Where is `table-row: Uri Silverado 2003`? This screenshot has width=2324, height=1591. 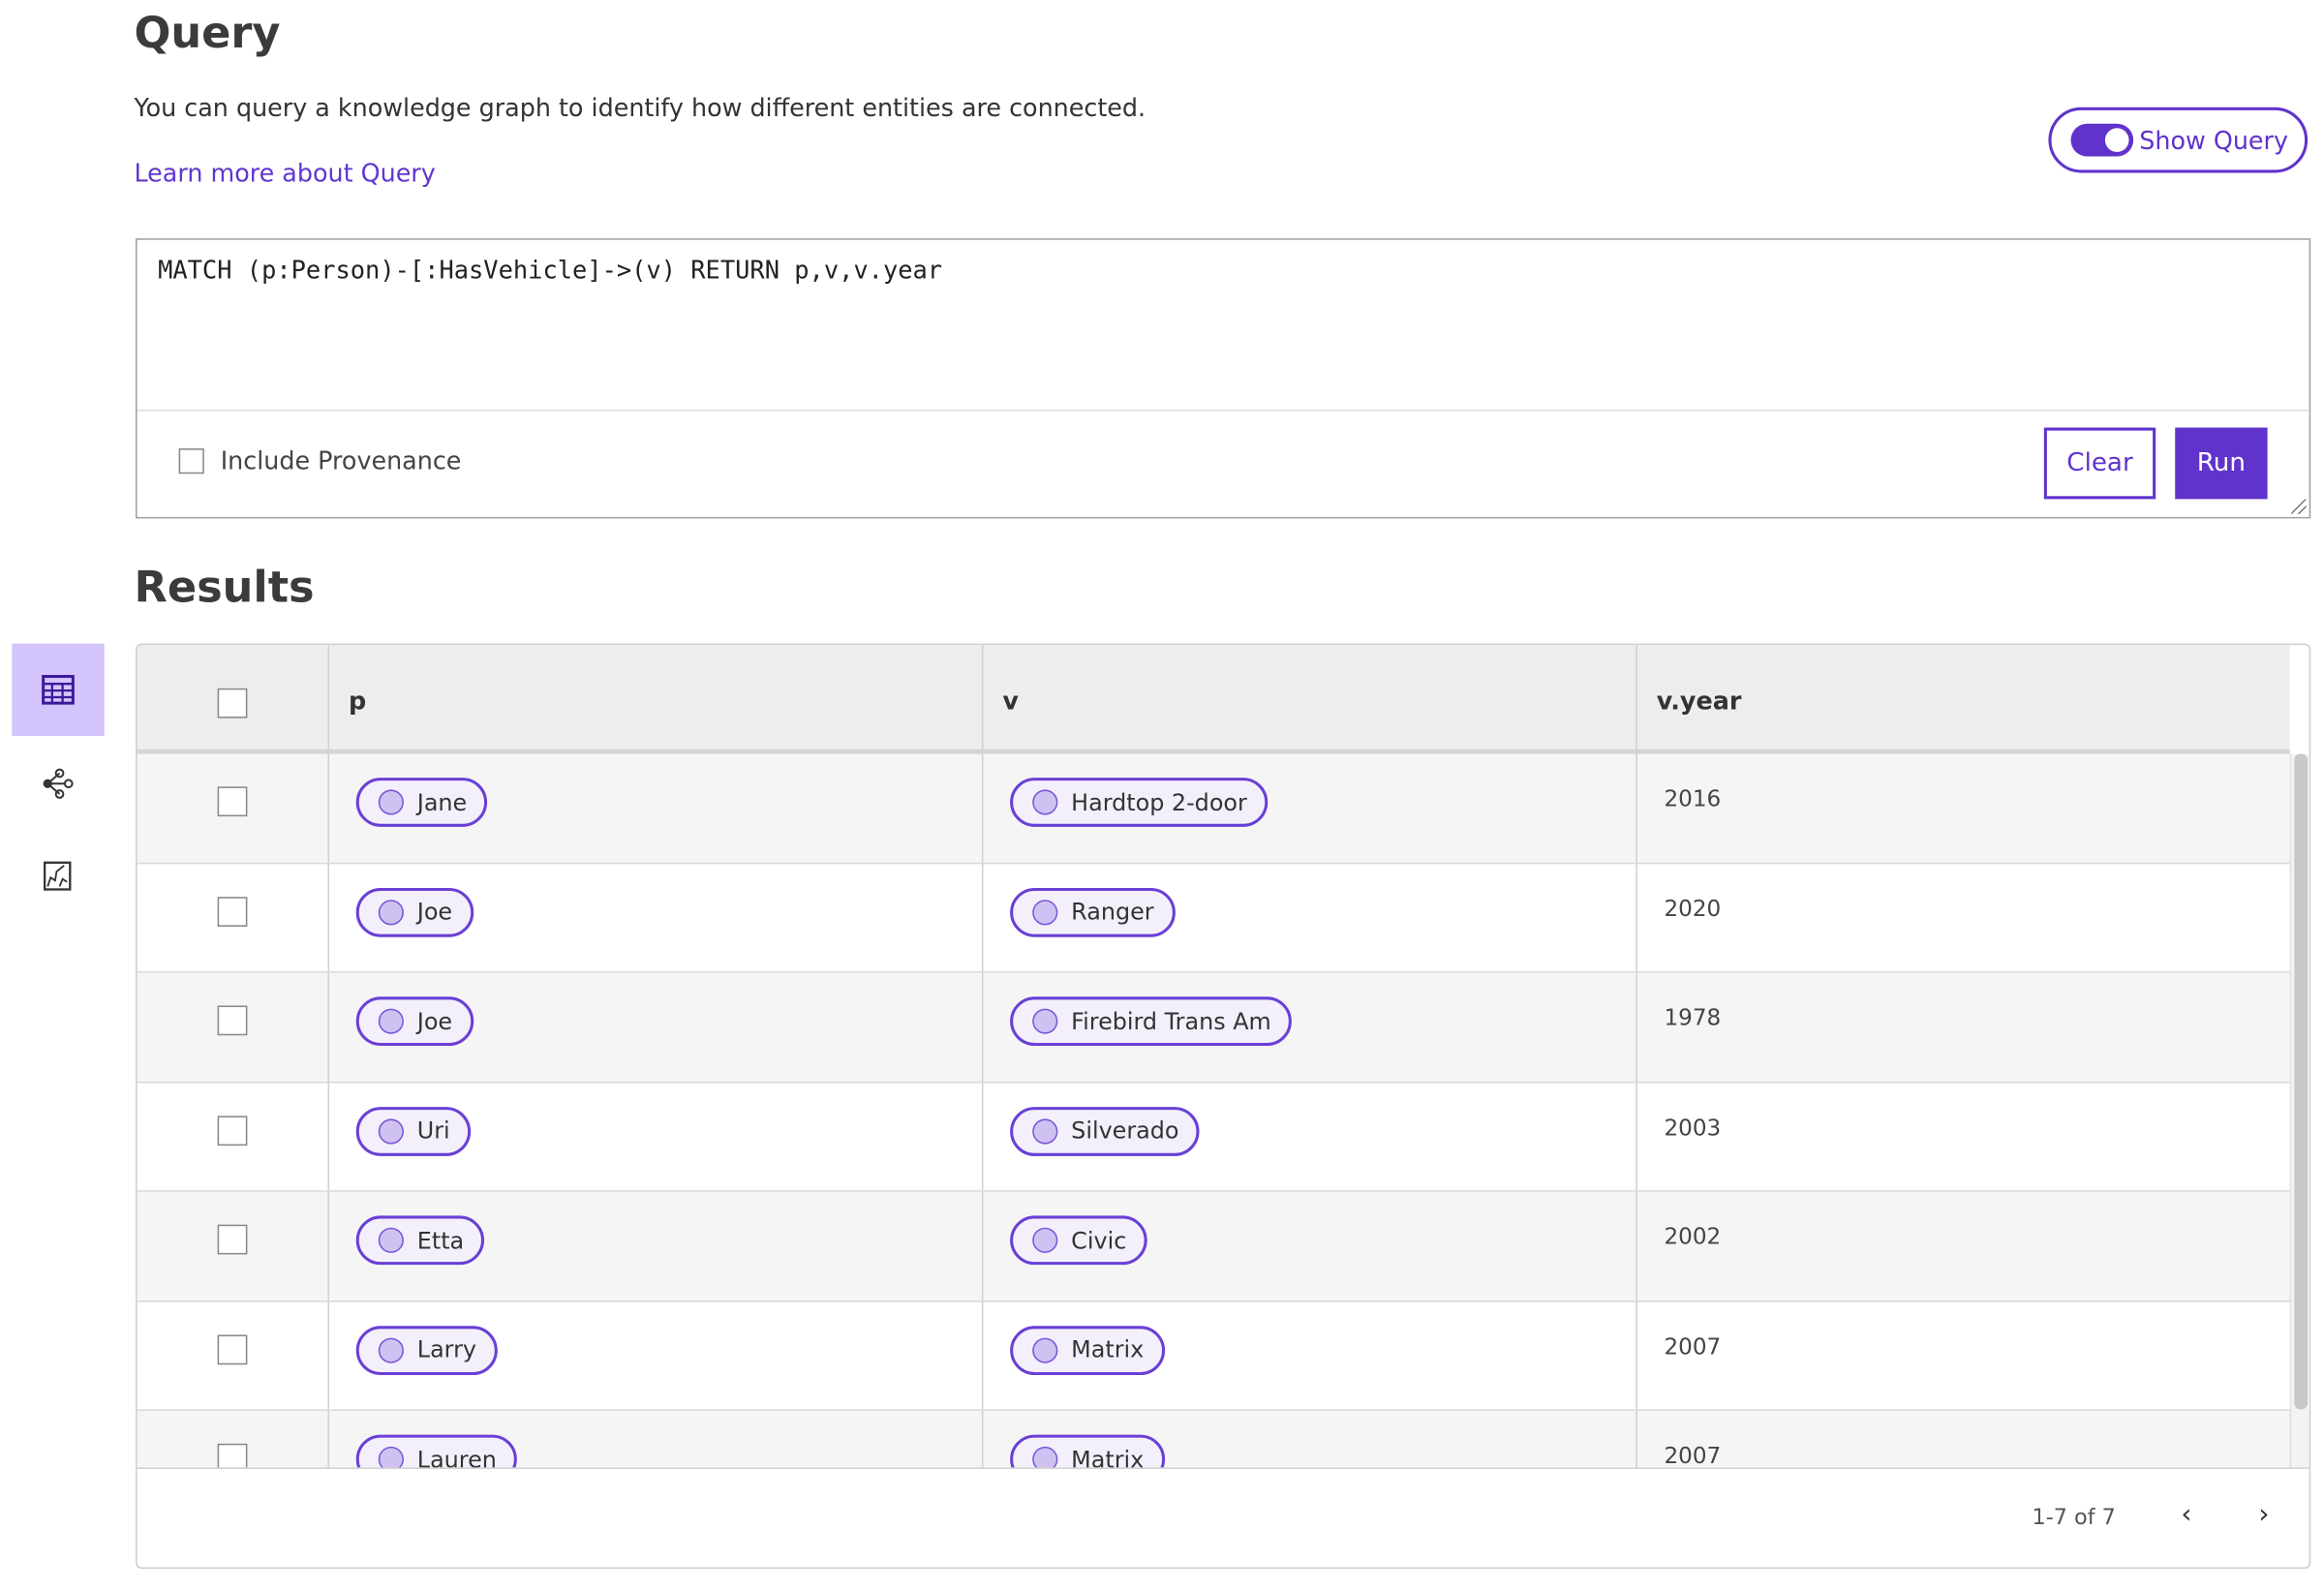
table-row: Uri Silverado 2003 is located at coordinates (1213, 1137).